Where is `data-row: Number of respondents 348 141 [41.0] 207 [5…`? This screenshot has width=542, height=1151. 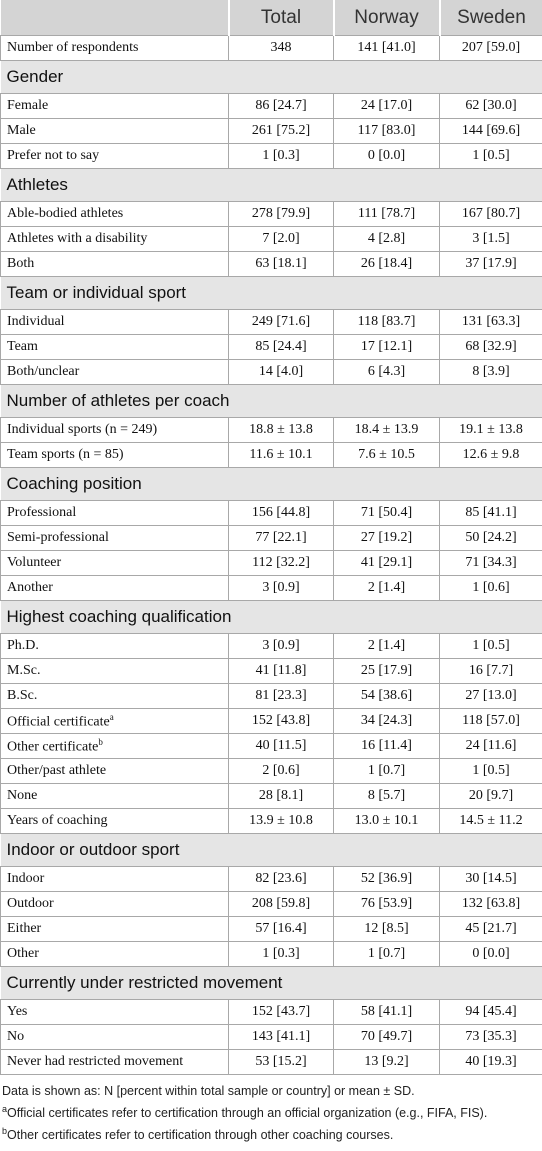
data-row: Number of respondents 348 141 [41.0] 207 [5… is located at coordinates (271, 48).